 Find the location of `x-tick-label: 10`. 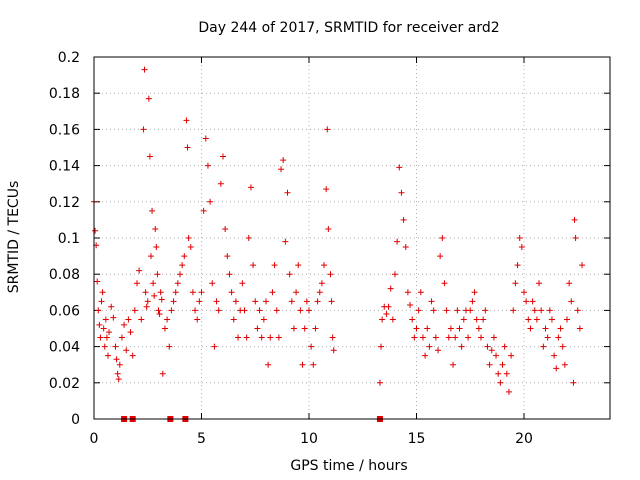

x-tick-label: 10 is located at coordinates (309, 439).